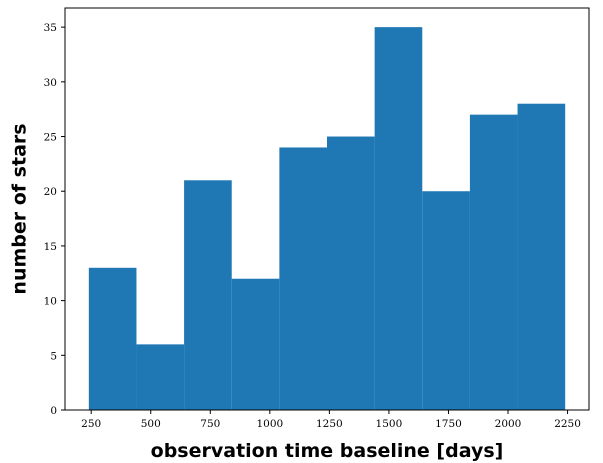 The width and height of the screenshot is (603, 463). Describe the element at coordinates (50, 247) in the screenshot. I see `y-tick-label: 15` at that location.